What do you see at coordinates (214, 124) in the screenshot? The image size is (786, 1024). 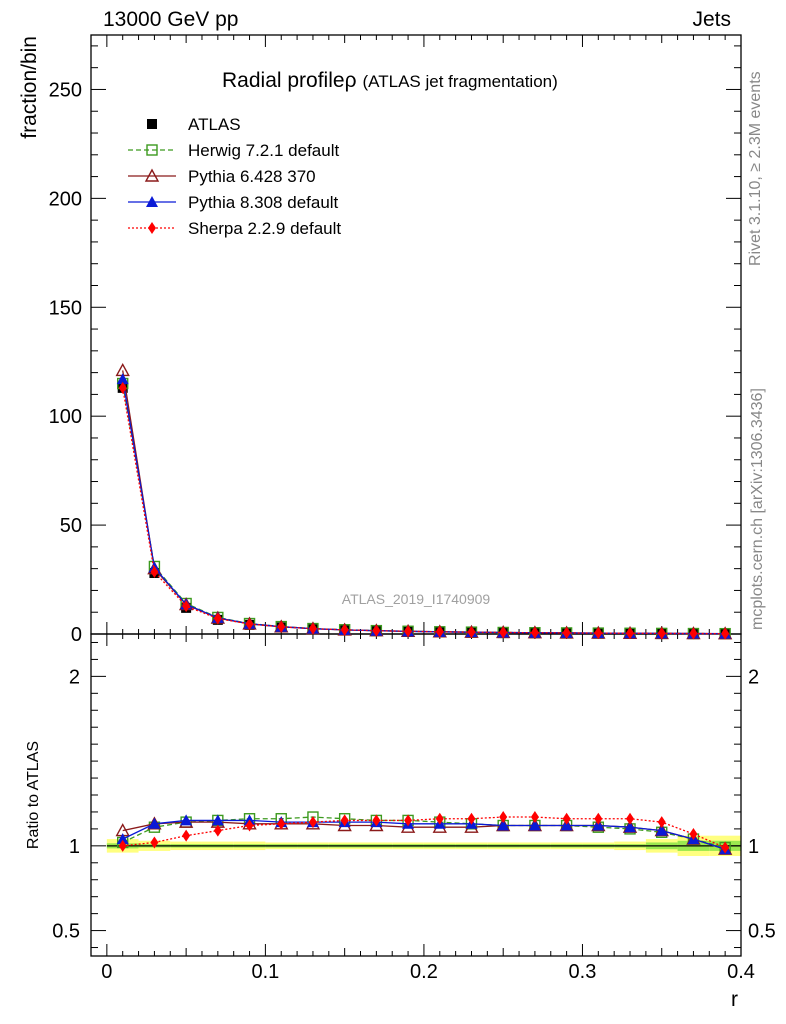 I see `legend-label: ATLAS` at bounding box center [214, 124].